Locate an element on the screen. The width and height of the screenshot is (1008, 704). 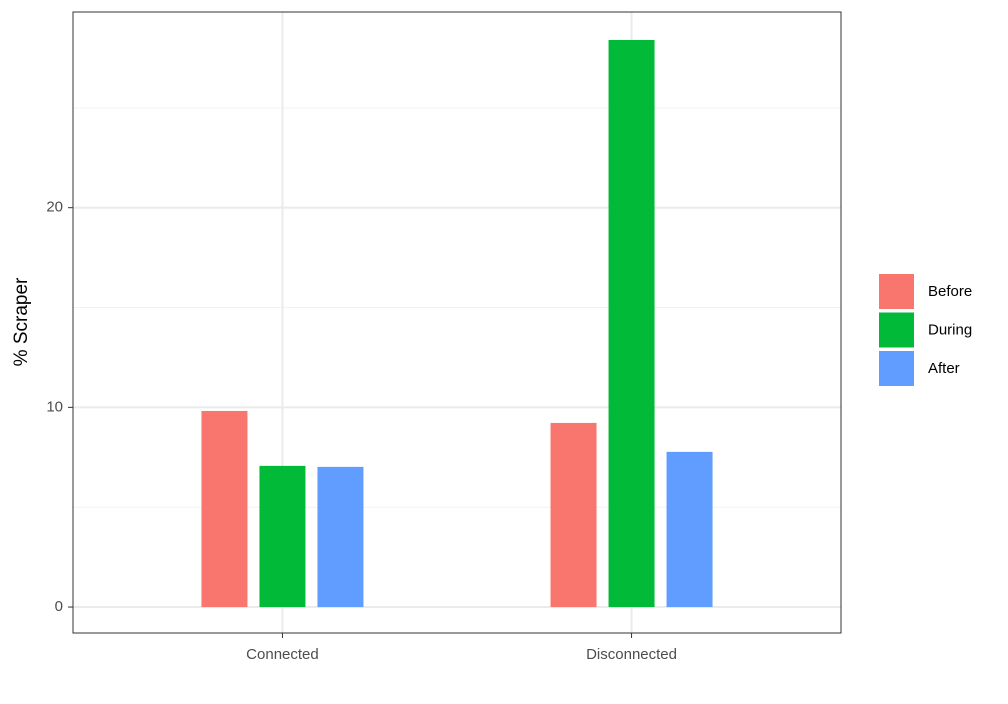
legend-label: After is located at coordinates (944, 368).